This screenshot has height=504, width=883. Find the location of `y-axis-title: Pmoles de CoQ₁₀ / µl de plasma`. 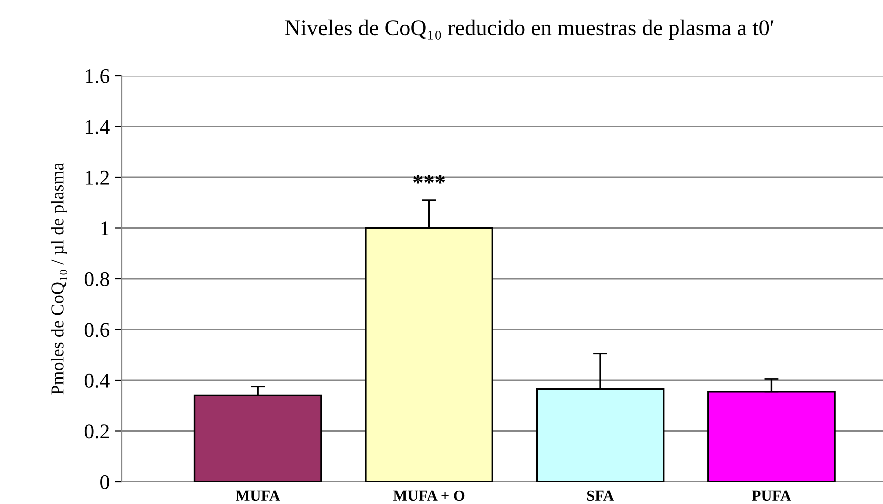

y-axis-title: Pmoles de CoQ₁₀ / µl de plasma is located at coordinates (59, 278).